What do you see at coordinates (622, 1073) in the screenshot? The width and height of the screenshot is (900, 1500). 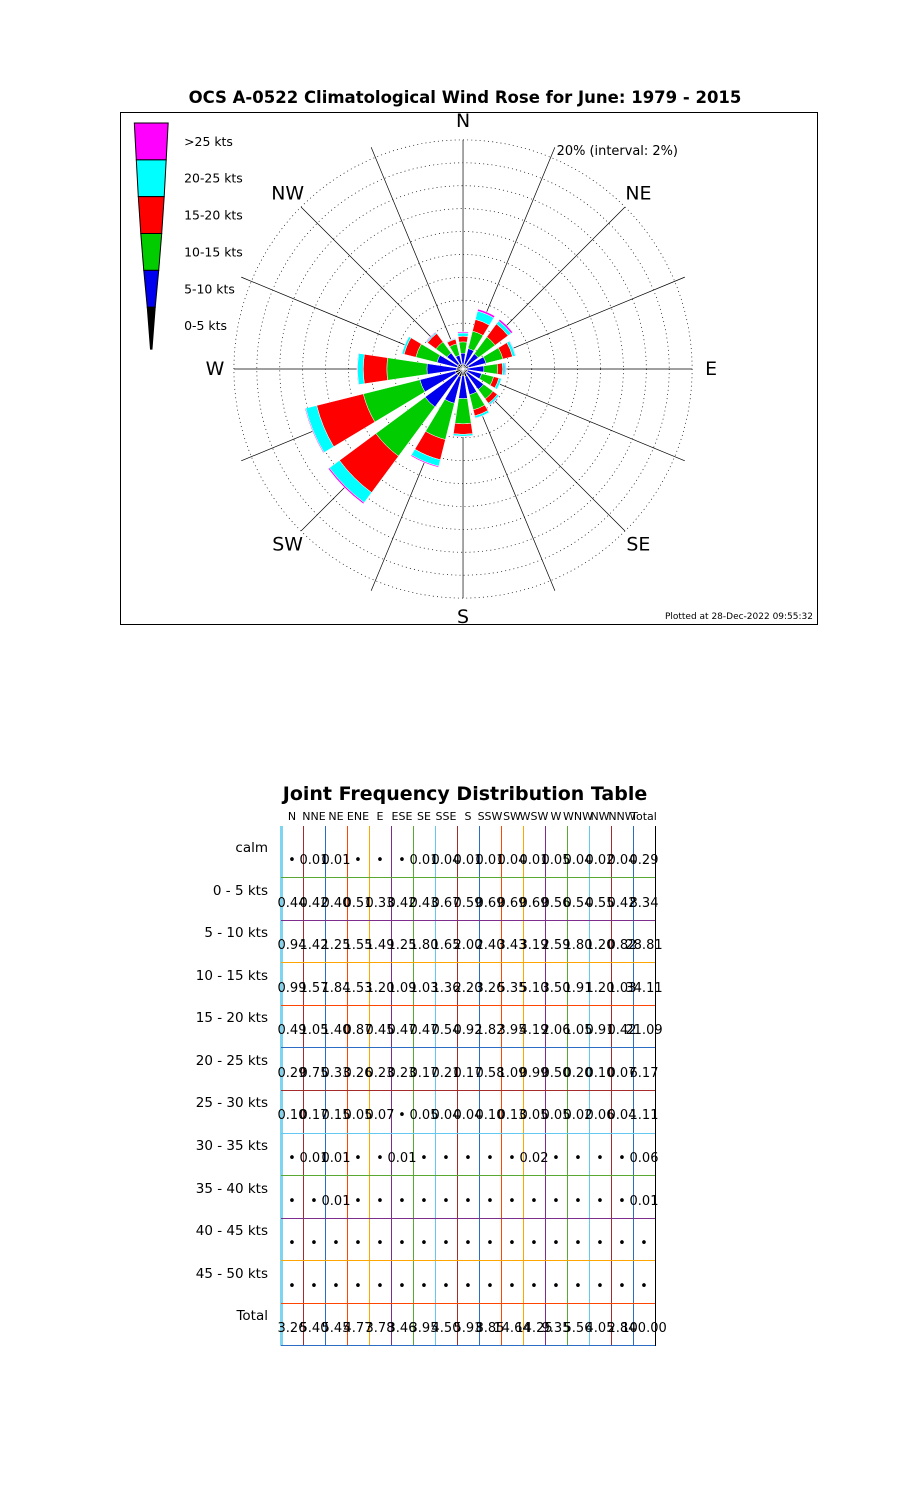 I see `table-cell: 0.07` at bounding box center [622, 1073].